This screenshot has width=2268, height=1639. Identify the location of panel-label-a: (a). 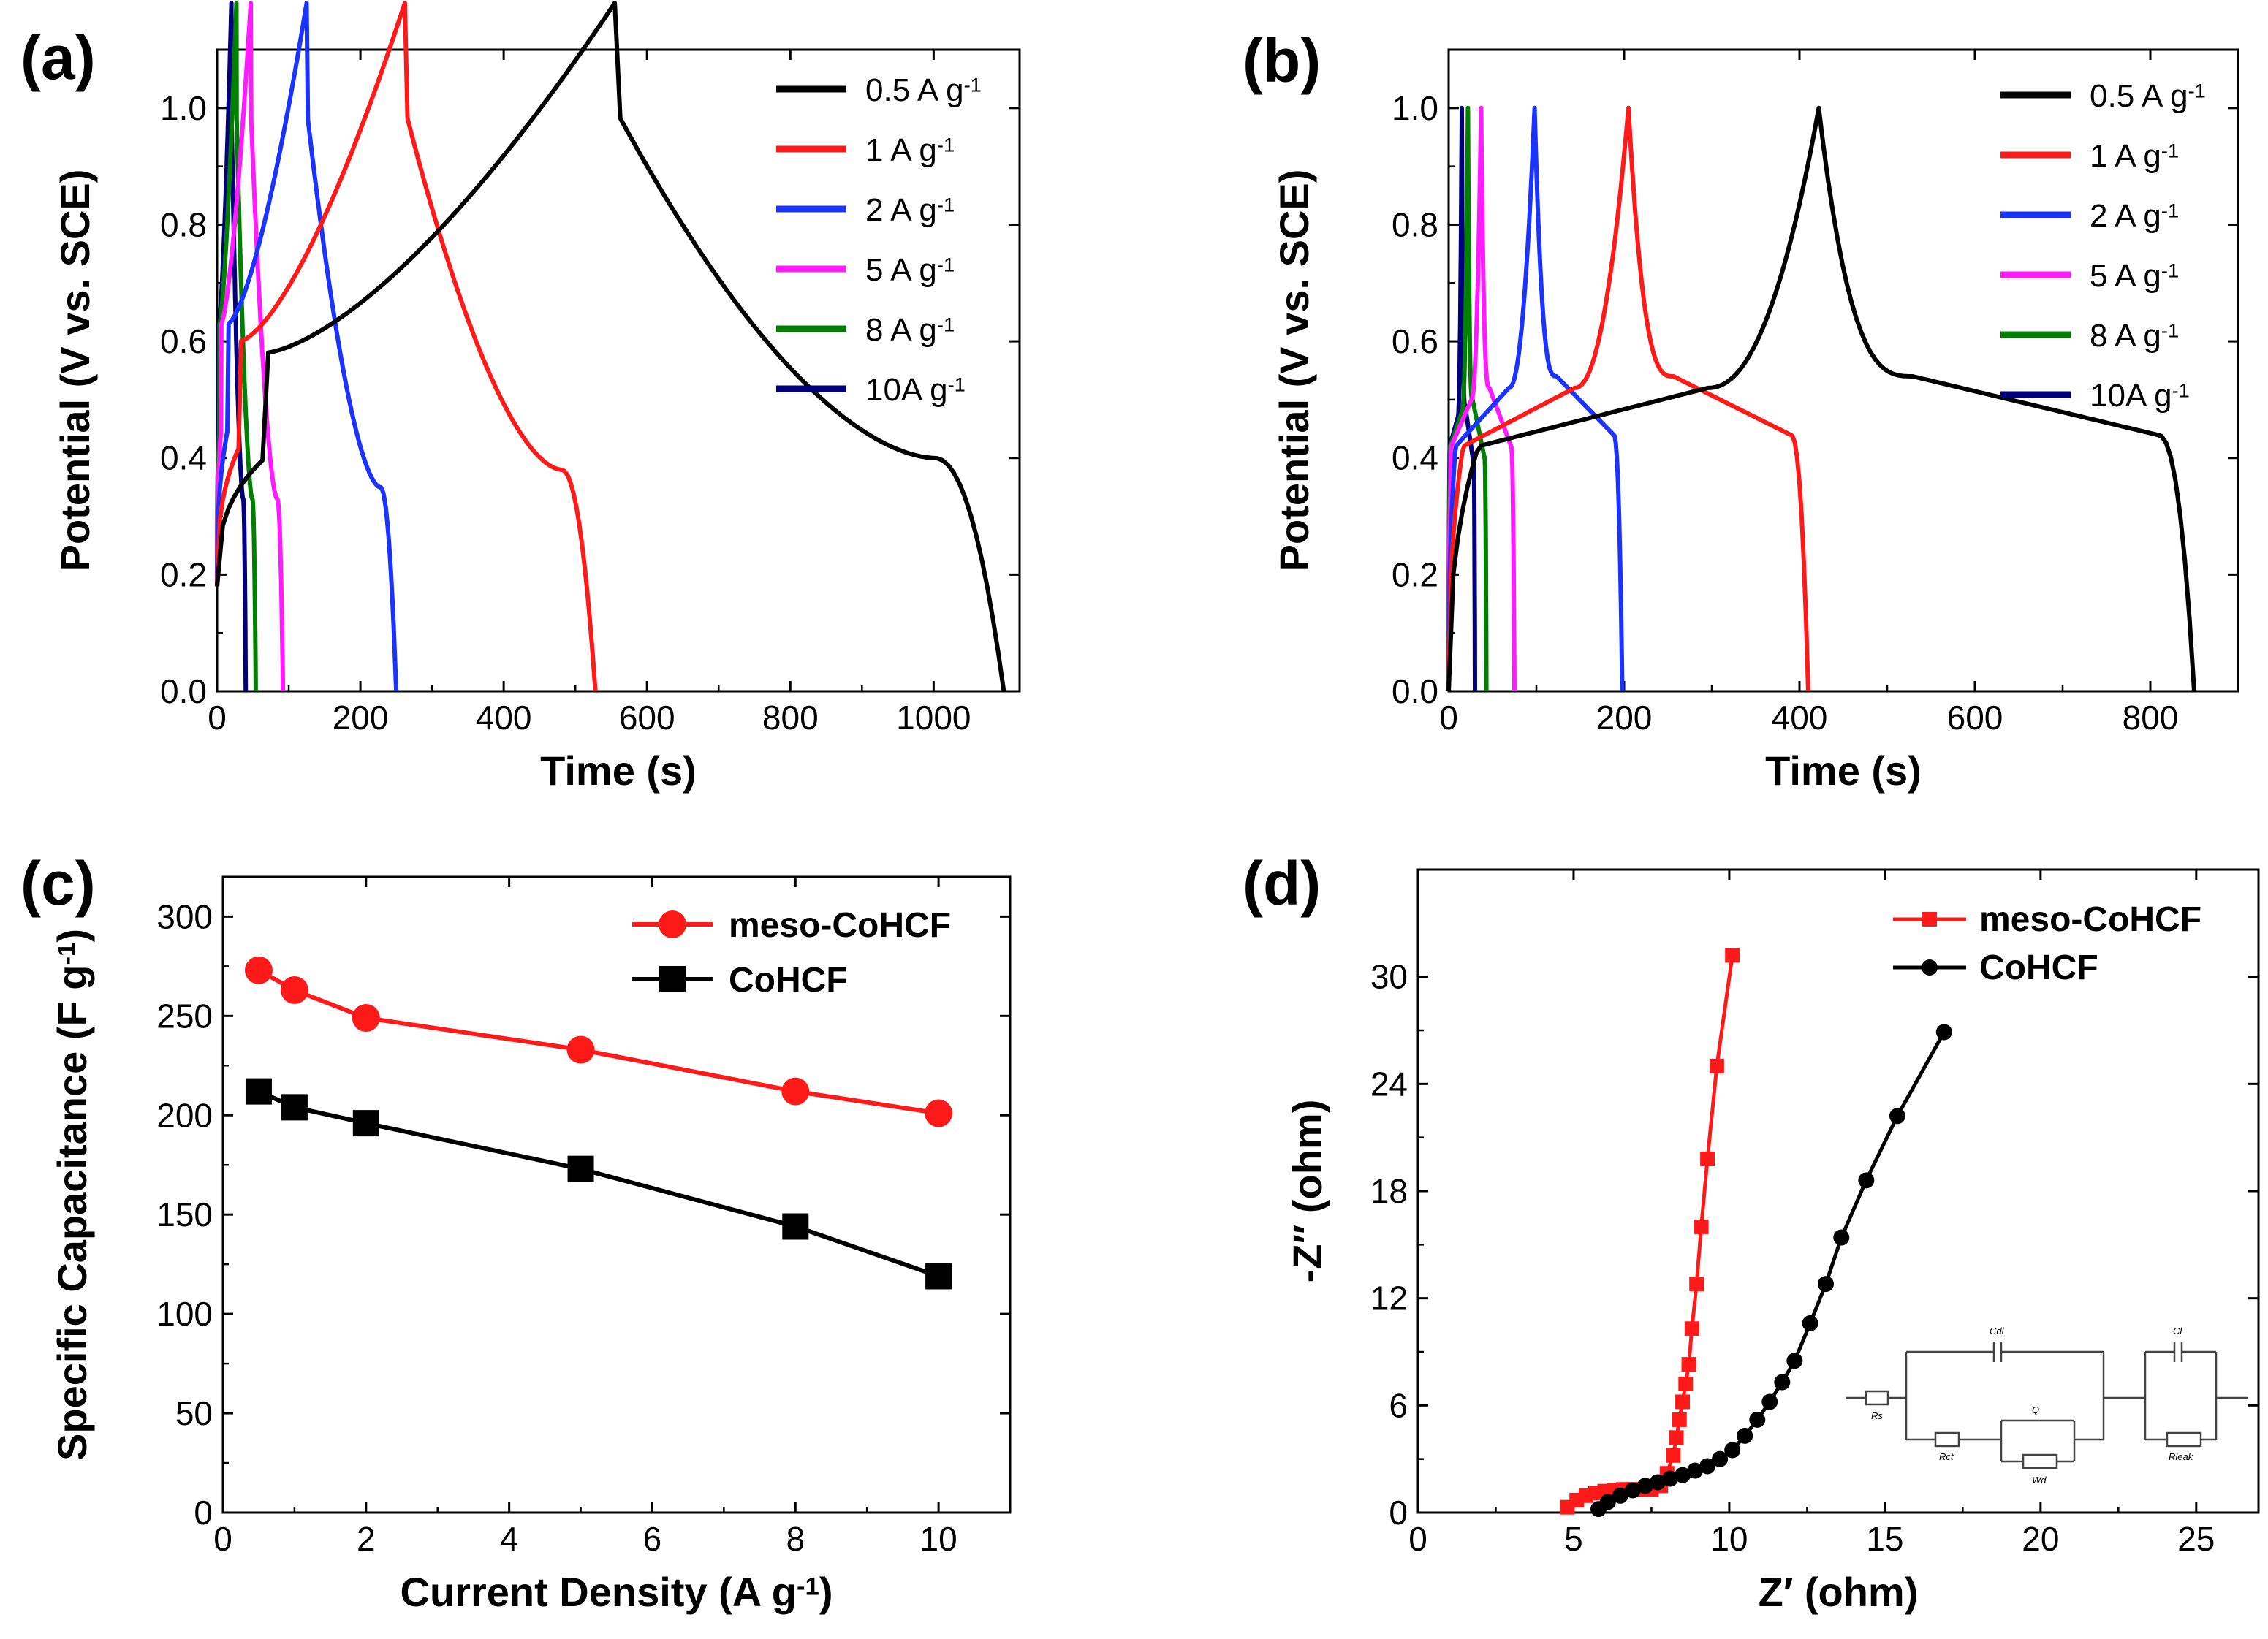
(58, 57).